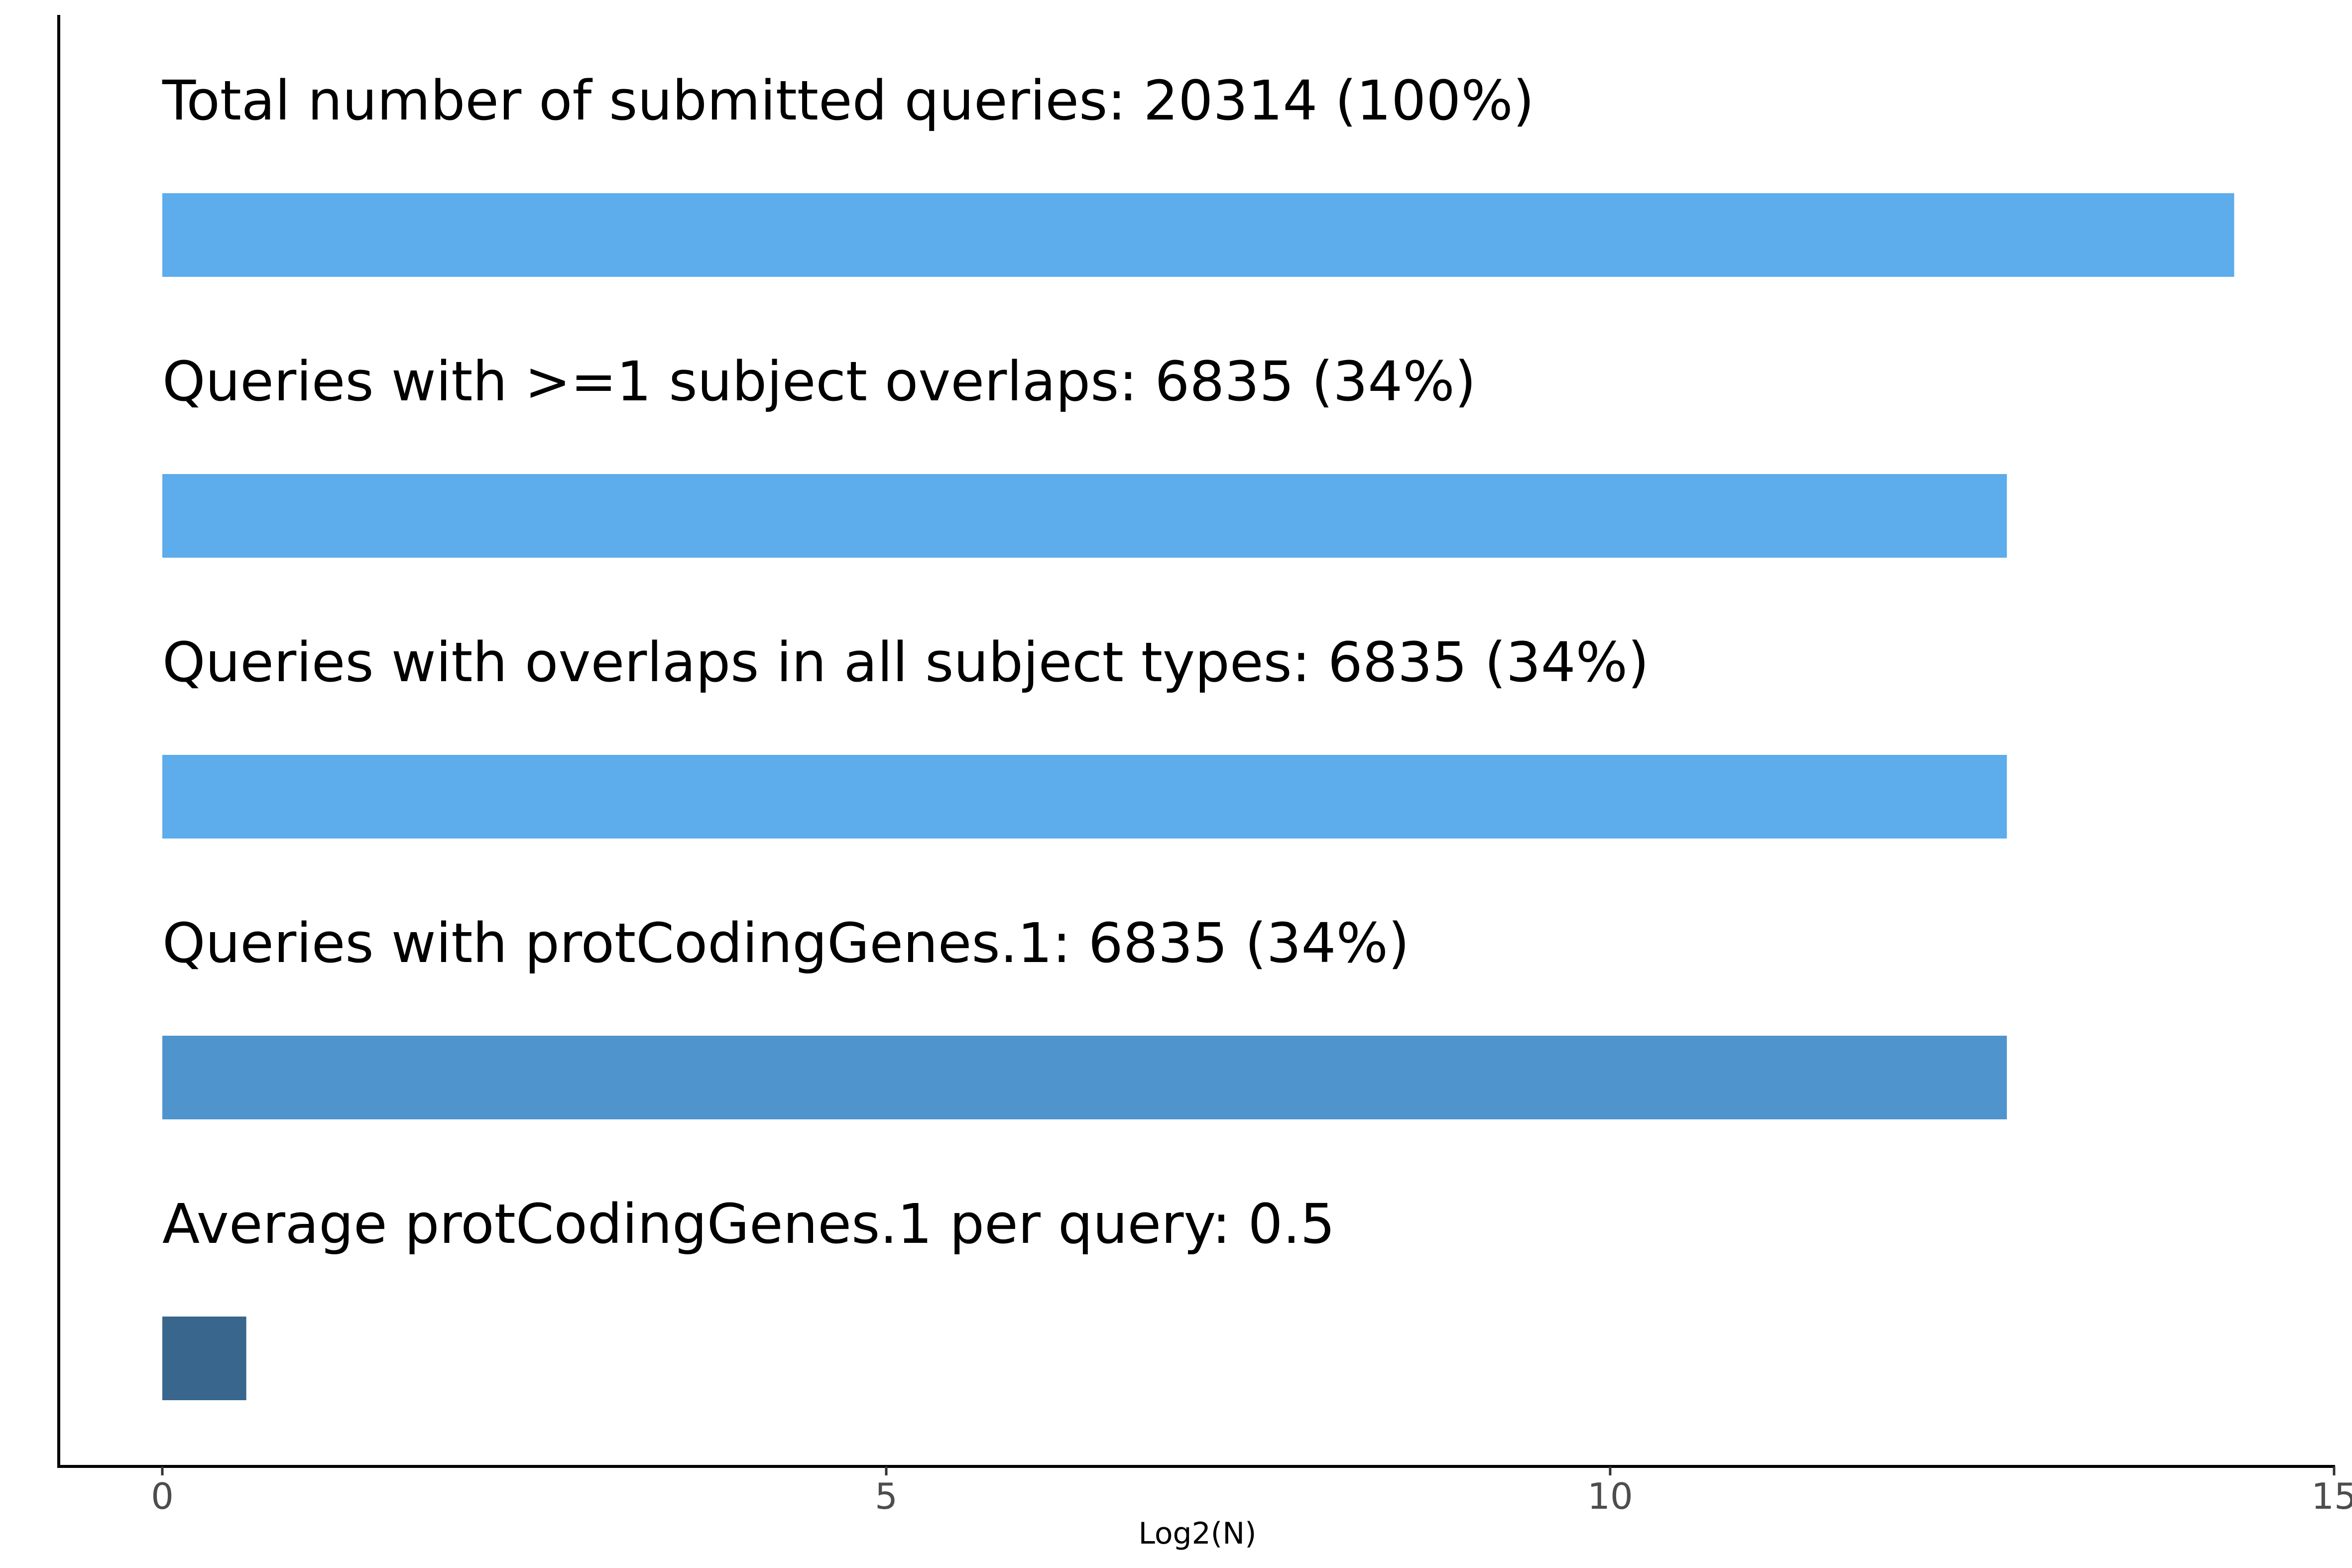 The image size is (2352, 1568). I want to click on x-tick-label: 10, so click(1610, 1496).